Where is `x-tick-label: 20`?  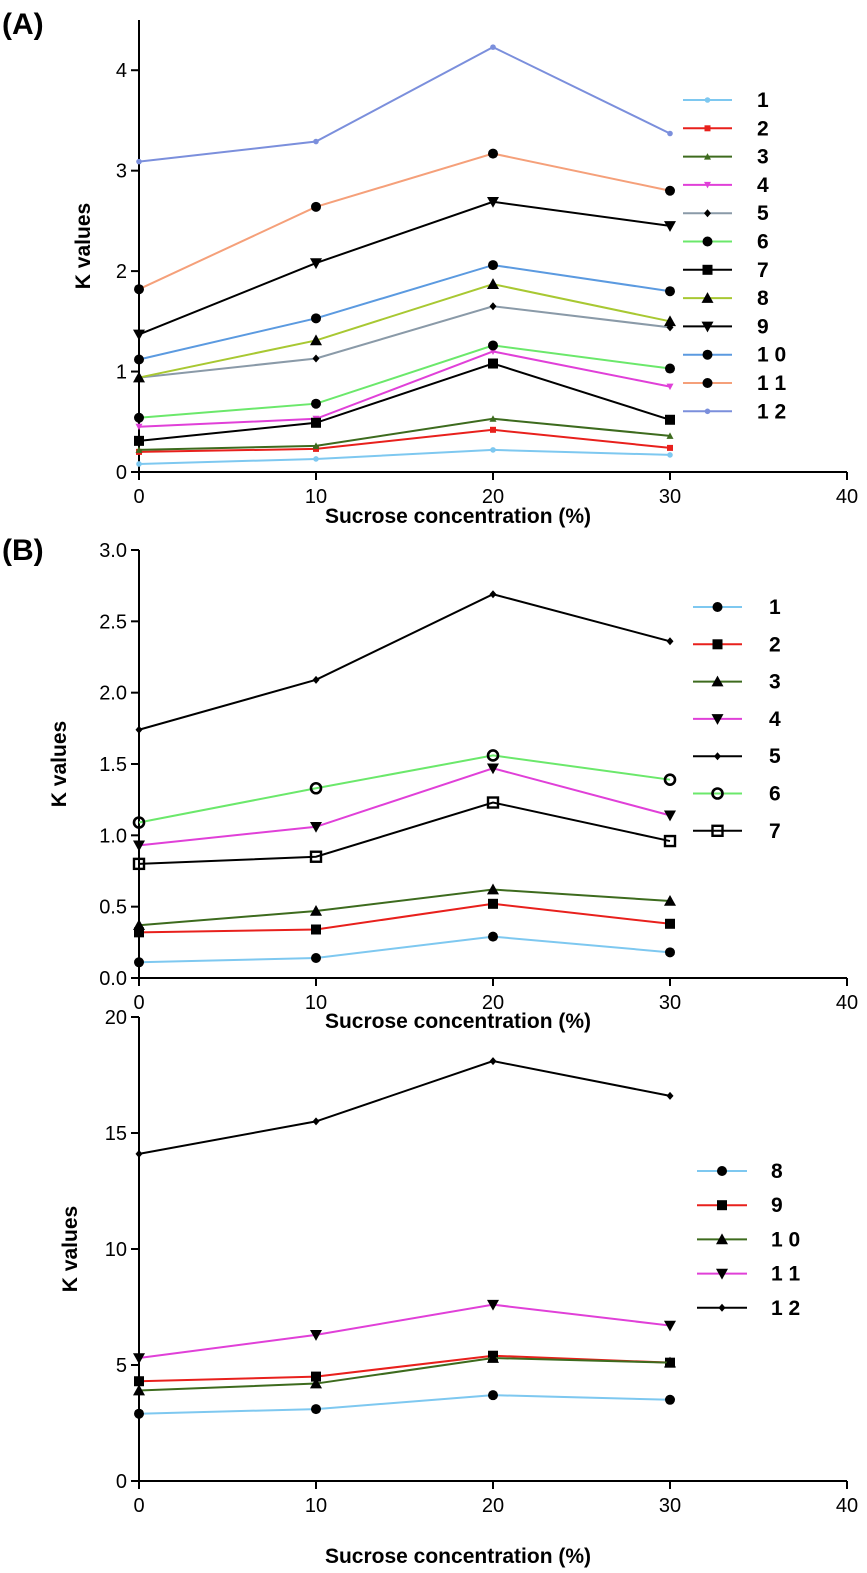 x-tick-label: 20 is located at coordinates (493, 1506).